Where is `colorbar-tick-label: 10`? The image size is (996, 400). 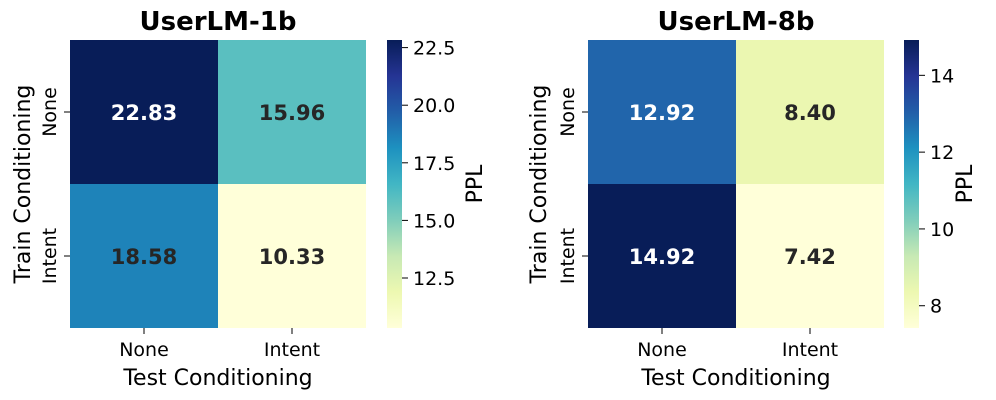
colorbar-tick-label: 10 is located at coordinates (942, 230).